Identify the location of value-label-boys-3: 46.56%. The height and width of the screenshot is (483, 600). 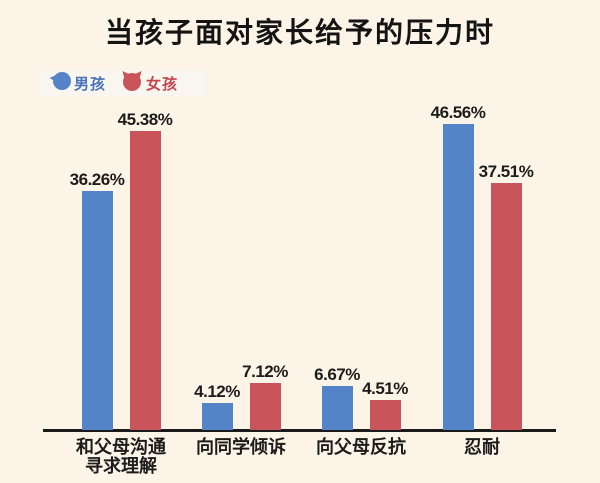
(458, 112).